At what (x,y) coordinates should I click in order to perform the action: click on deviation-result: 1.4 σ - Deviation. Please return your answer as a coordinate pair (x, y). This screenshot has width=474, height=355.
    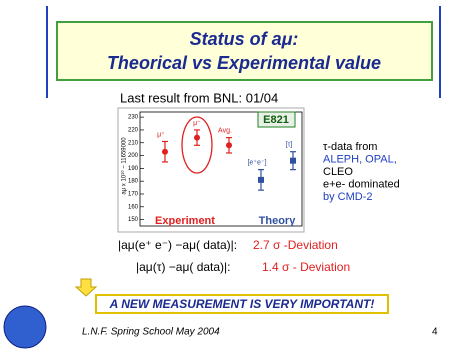
    Looking at the image, I should click on (306, 267).